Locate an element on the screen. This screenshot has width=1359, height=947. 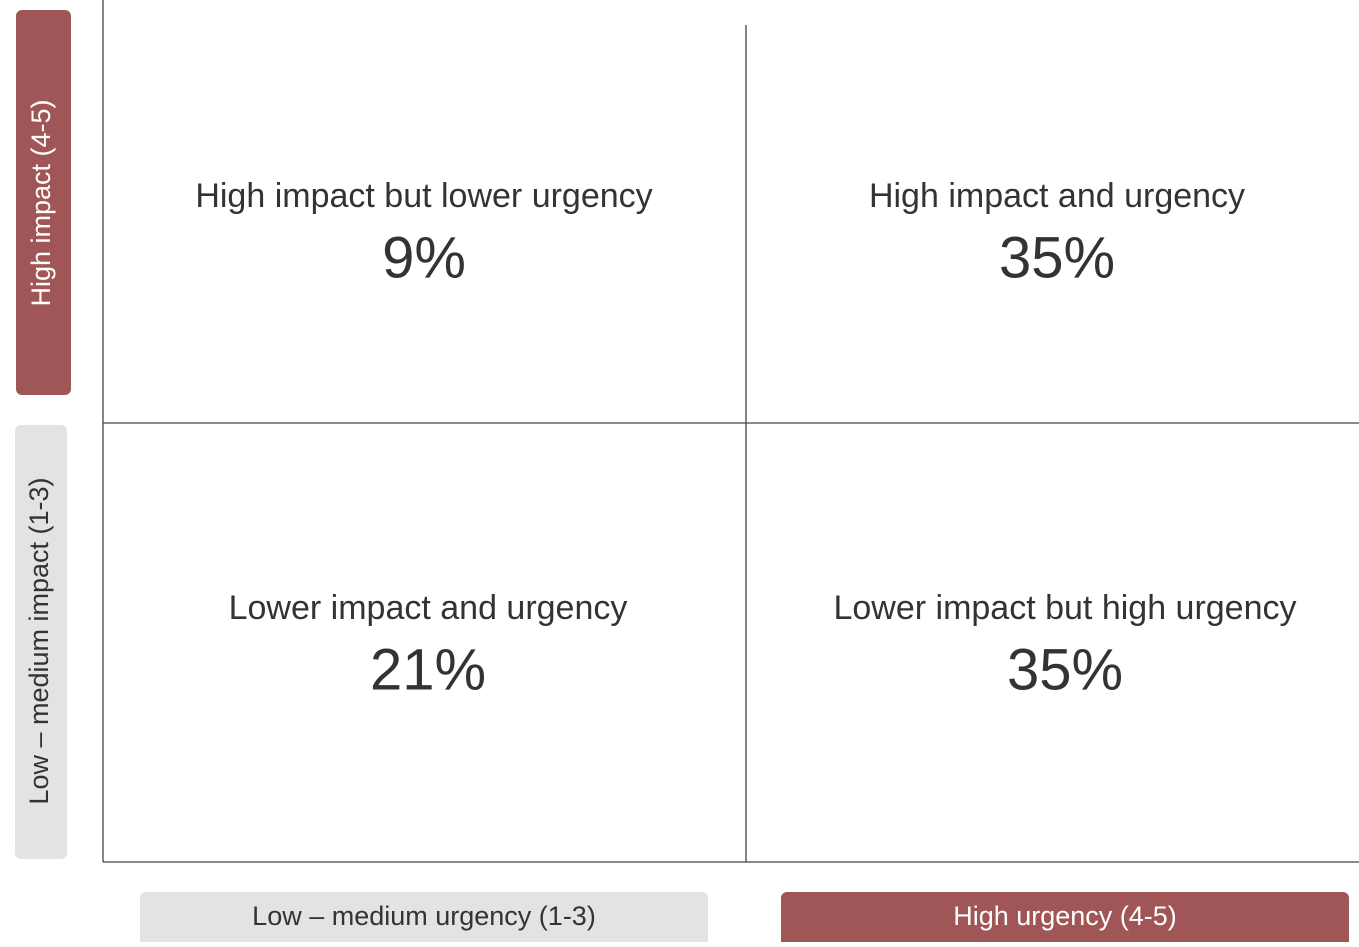
y-high-box is located at coordinates (43, 202).